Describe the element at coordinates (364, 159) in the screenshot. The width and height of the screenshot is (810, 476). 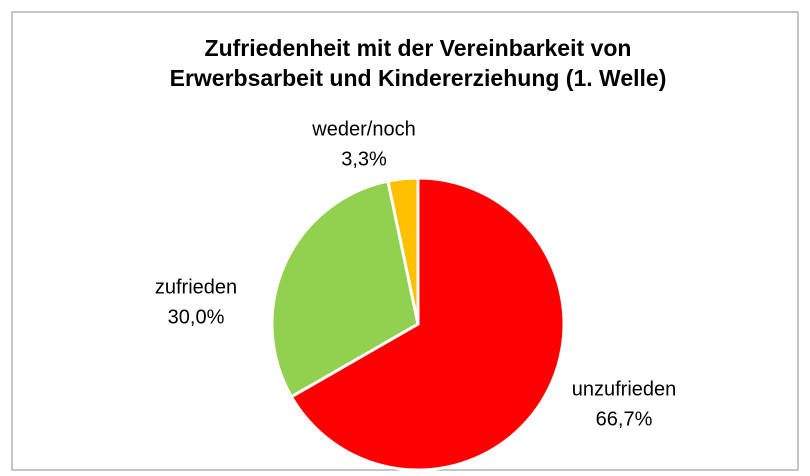
I see `slice-value-label: 3,3%` at that location.